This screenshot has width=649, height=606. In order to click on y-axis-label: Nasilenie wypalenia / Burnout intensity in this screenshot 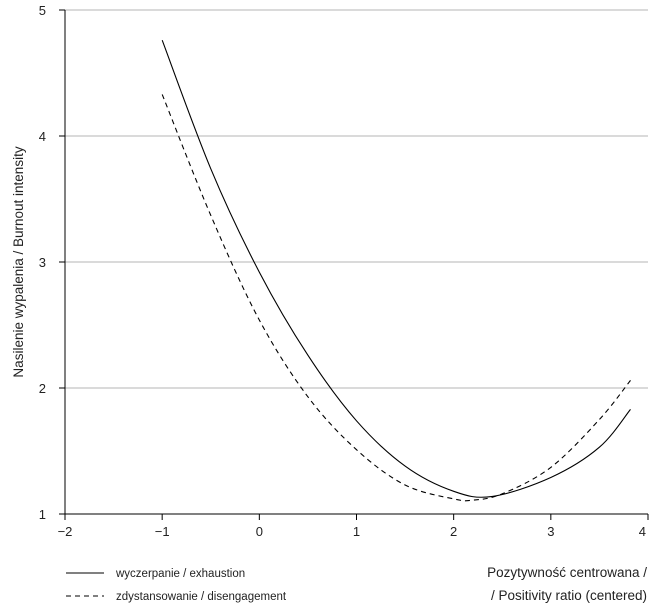, I will do `click(18, 261)`.